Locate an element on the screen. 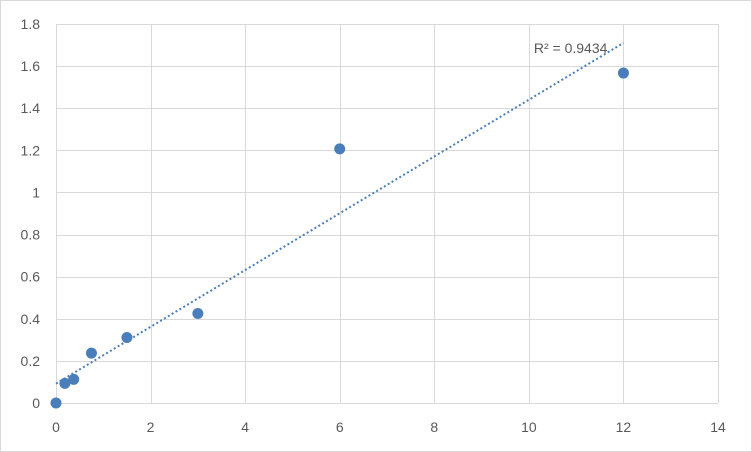 This screenshot has height=452, width=752. x-tick-label-7: 14 is located at coordinates (718, 427).